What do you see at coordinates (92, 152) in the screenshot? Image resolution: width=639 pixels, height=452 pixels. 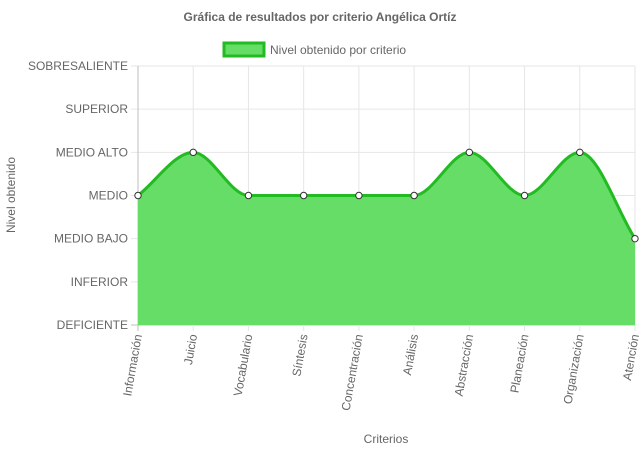 I see `y-tick-label: MEDIO ALTO` at bounding box center [92, 152].